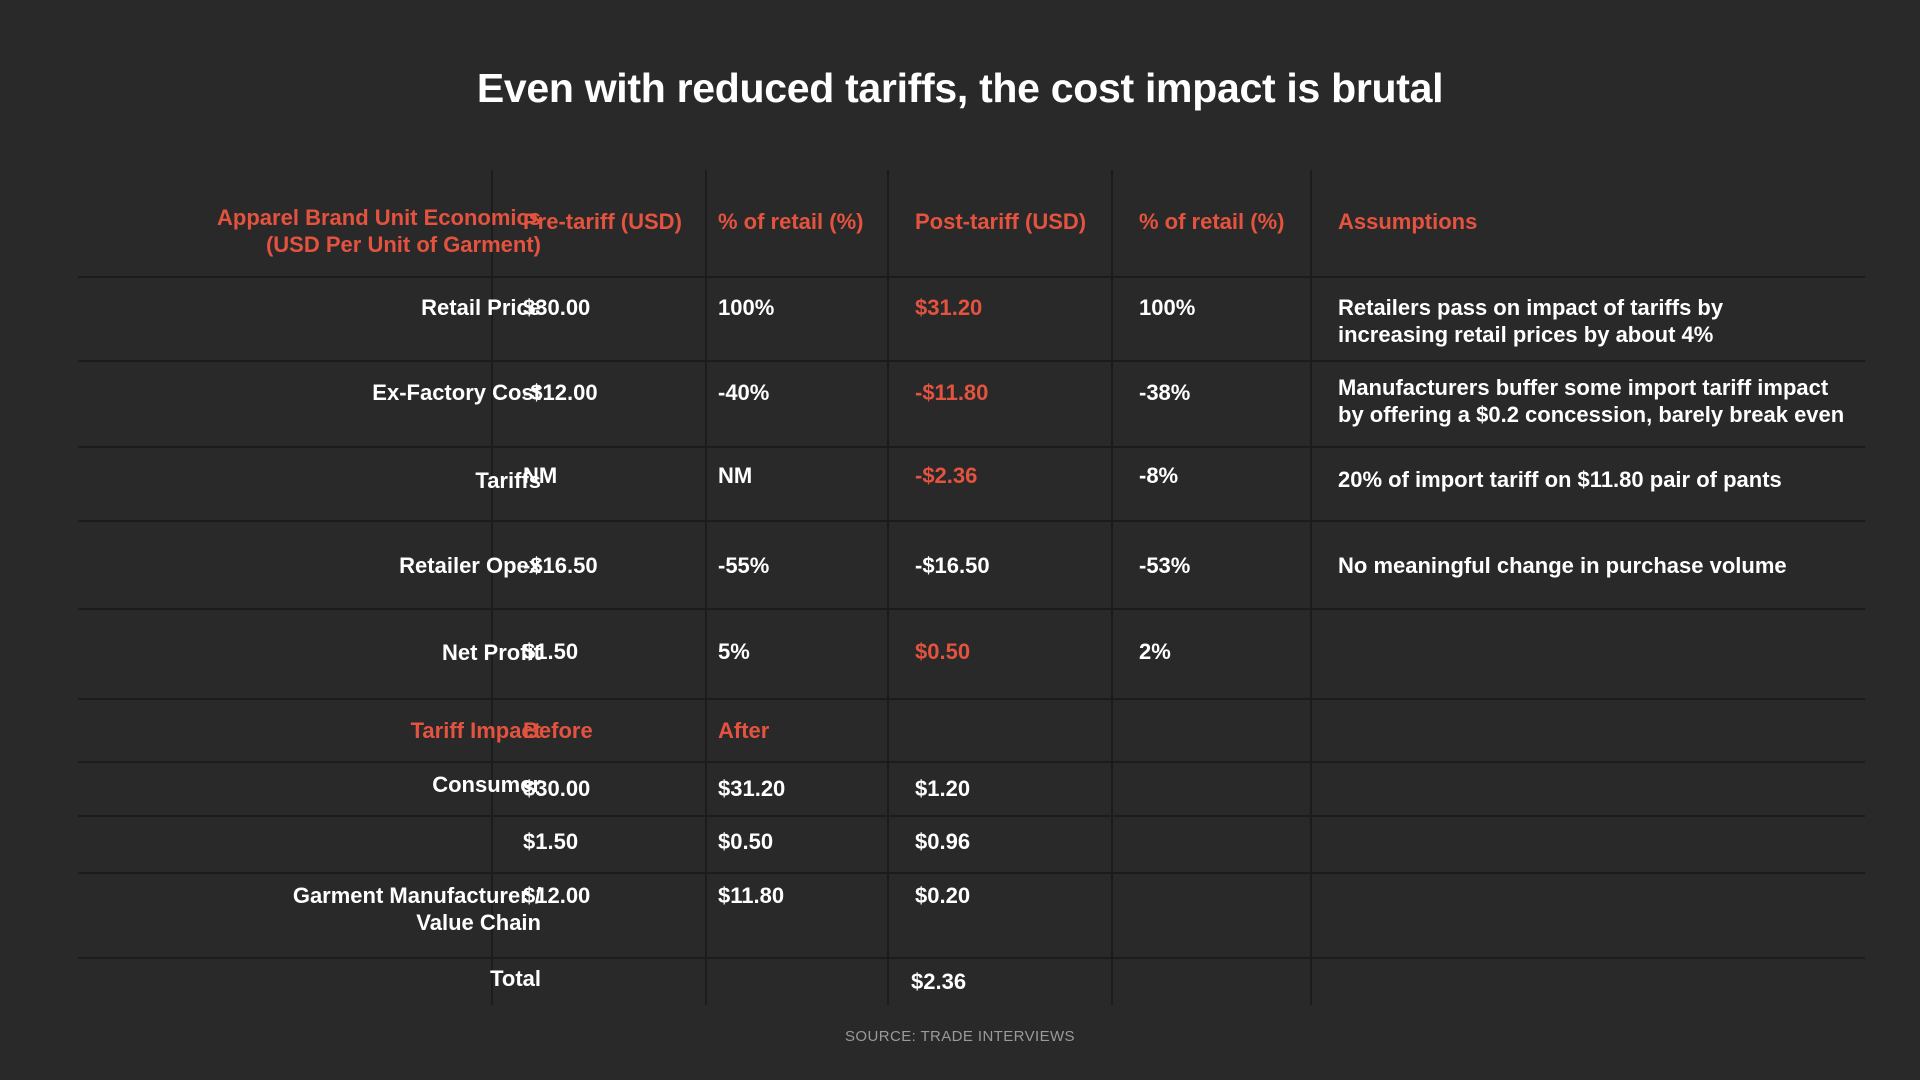  I want to click on retailer-delta: $0.96, so click(943, 841).